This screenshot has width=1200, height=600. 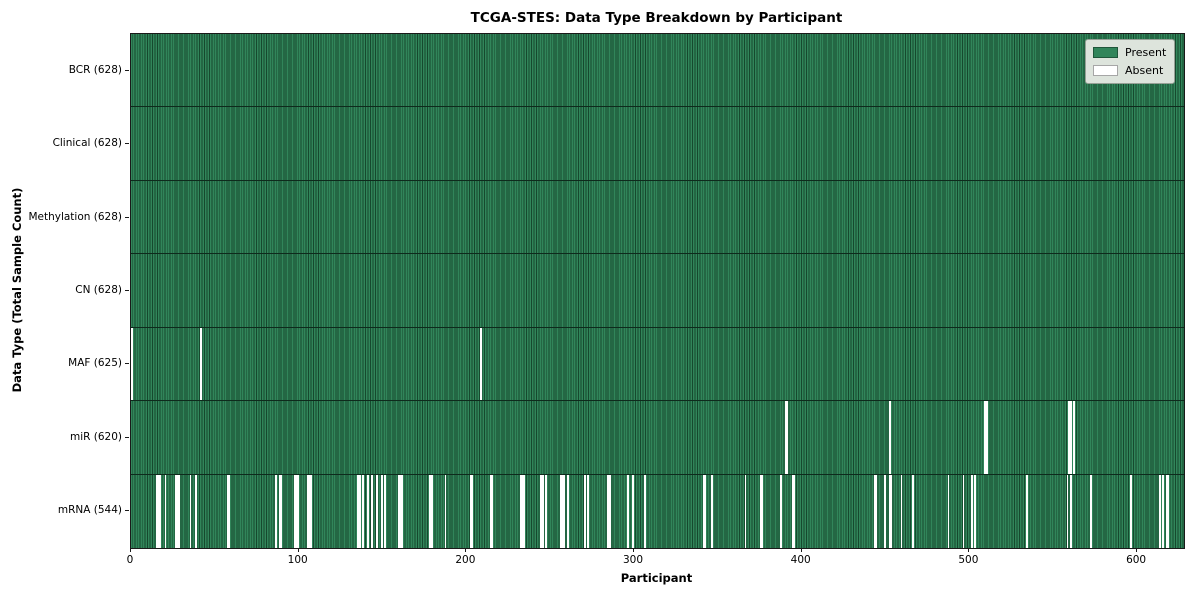 I want to click on legend-label-absent: Absent, so click(x=1144, y=70).